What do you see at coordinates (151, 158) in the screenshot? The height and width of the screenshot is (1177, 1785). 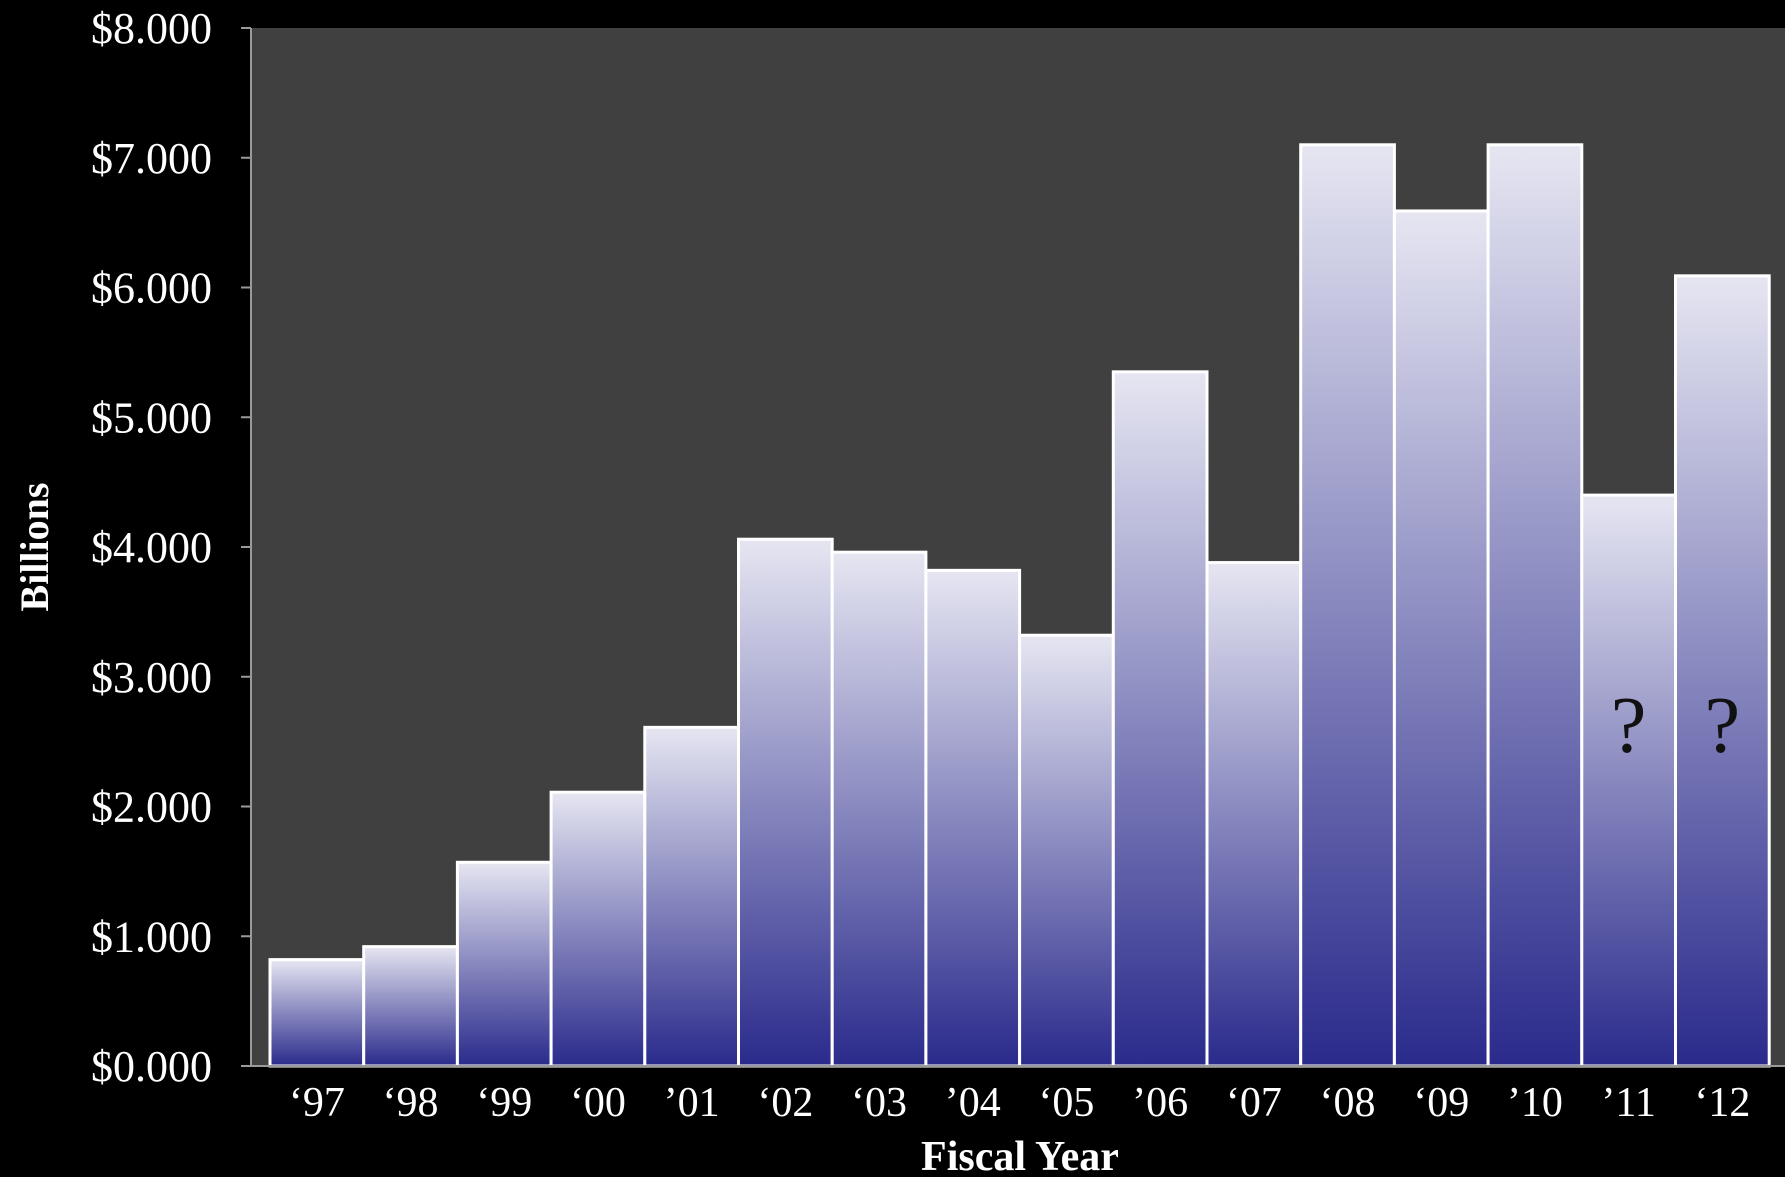 I see `y-tick-label: $7.000` at bounding box center [151, 158].